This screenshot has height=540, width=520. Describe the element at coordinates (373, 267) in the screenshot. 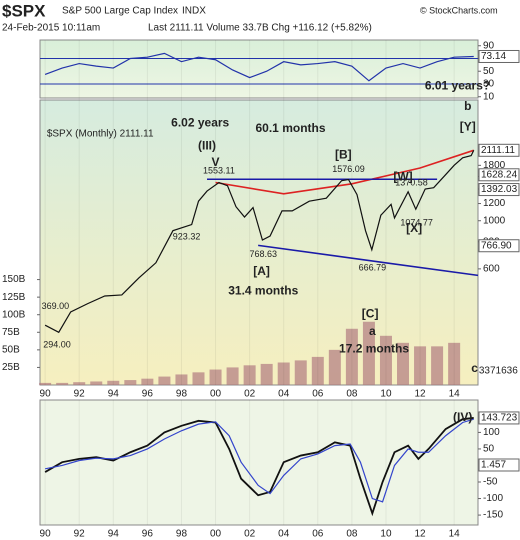

I see `point-label: 666.79` at that location.